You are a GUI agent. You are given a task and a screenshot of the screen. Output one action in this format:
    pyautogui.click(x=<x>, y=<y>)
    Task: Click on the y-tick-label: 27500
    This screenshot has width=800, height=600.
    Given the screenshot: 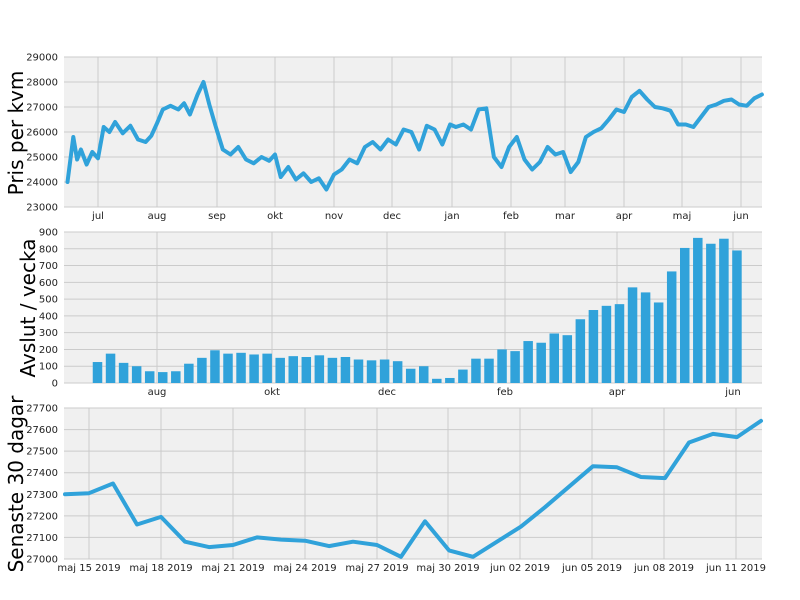 What is the action you would take?
    pyautogui.click(x=42, y=452)
    